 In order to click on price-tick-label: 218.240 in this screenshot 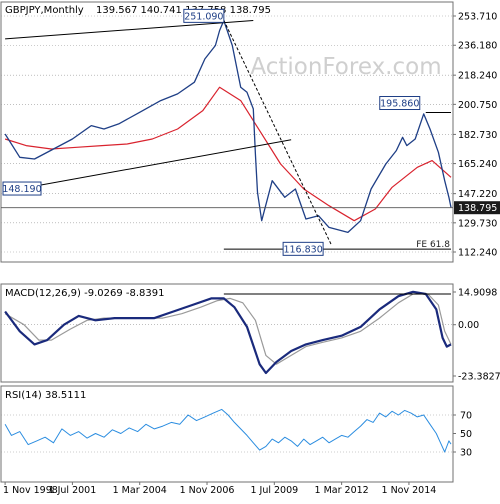, I will do `click(477, 76)`.